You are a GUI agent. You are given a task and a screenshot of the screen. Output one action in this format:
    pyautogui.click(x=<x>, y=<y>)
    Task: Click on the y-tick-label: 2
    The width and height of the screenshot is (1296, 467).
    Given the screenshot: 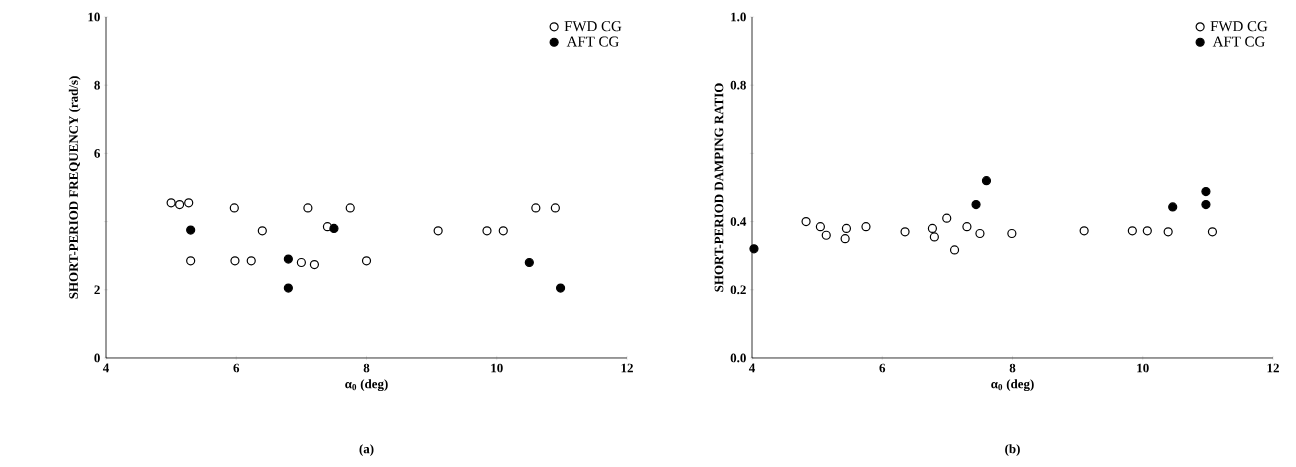 What is the action you would take?
    pyautogui.click(x=97, y=290)
    